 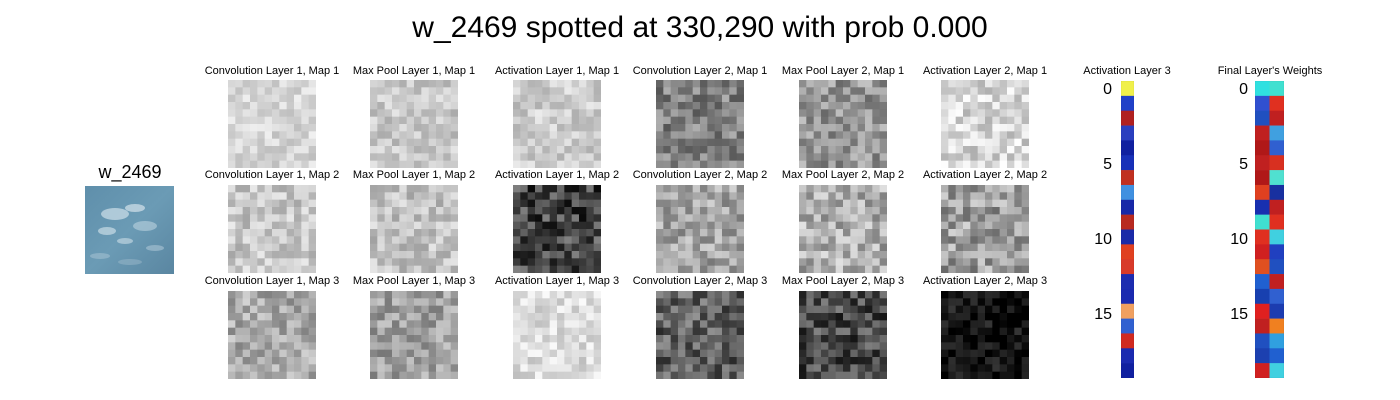 I want to click on feature-map-image, so click(x=843, y=229).